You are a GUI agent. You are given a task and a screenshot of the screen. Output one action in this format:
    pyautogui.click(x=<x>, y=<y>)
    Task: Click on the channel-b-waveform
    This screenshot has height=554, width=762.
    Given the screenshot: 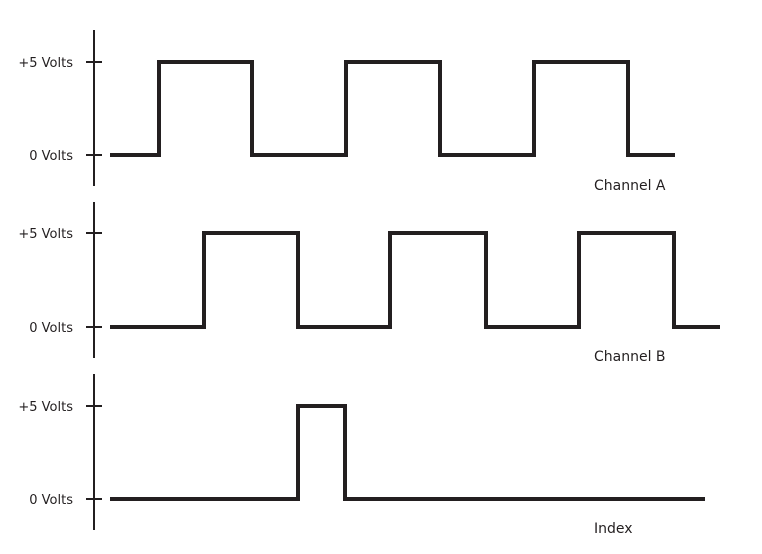 What is the action you would take?
    pyautogui.click(x=415, y=280)
    